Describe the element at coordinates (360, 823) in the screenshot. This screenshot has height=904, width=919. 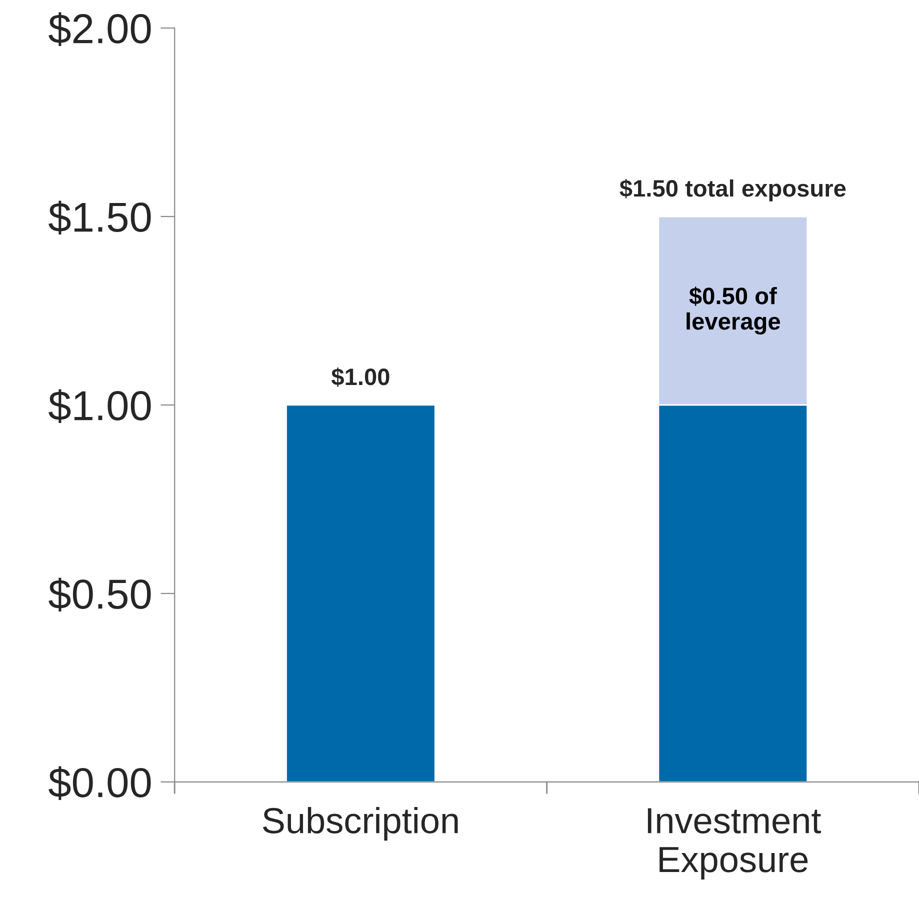
I see `x-tick-label: Subscription` at that location.